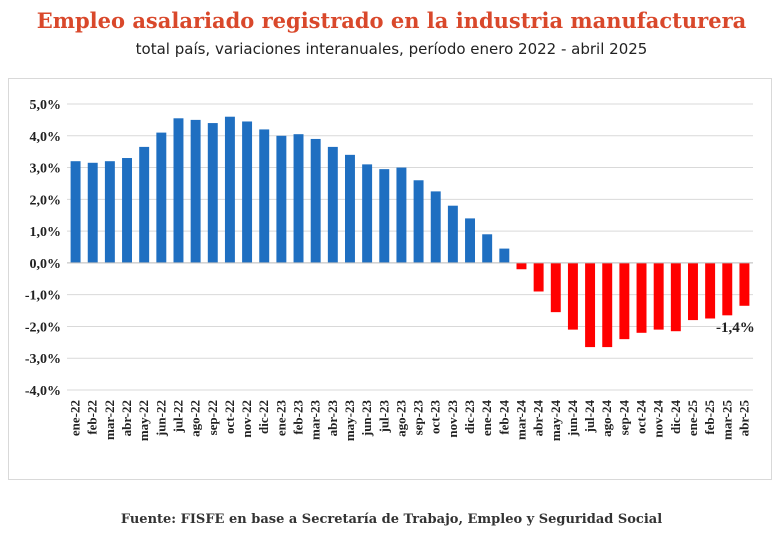 Image resolution: width=783 pixels, height=534 pixels. Describe the element at coordinates (735, 328) in the screenshot. I see `data-label: -1,4%` at that location.